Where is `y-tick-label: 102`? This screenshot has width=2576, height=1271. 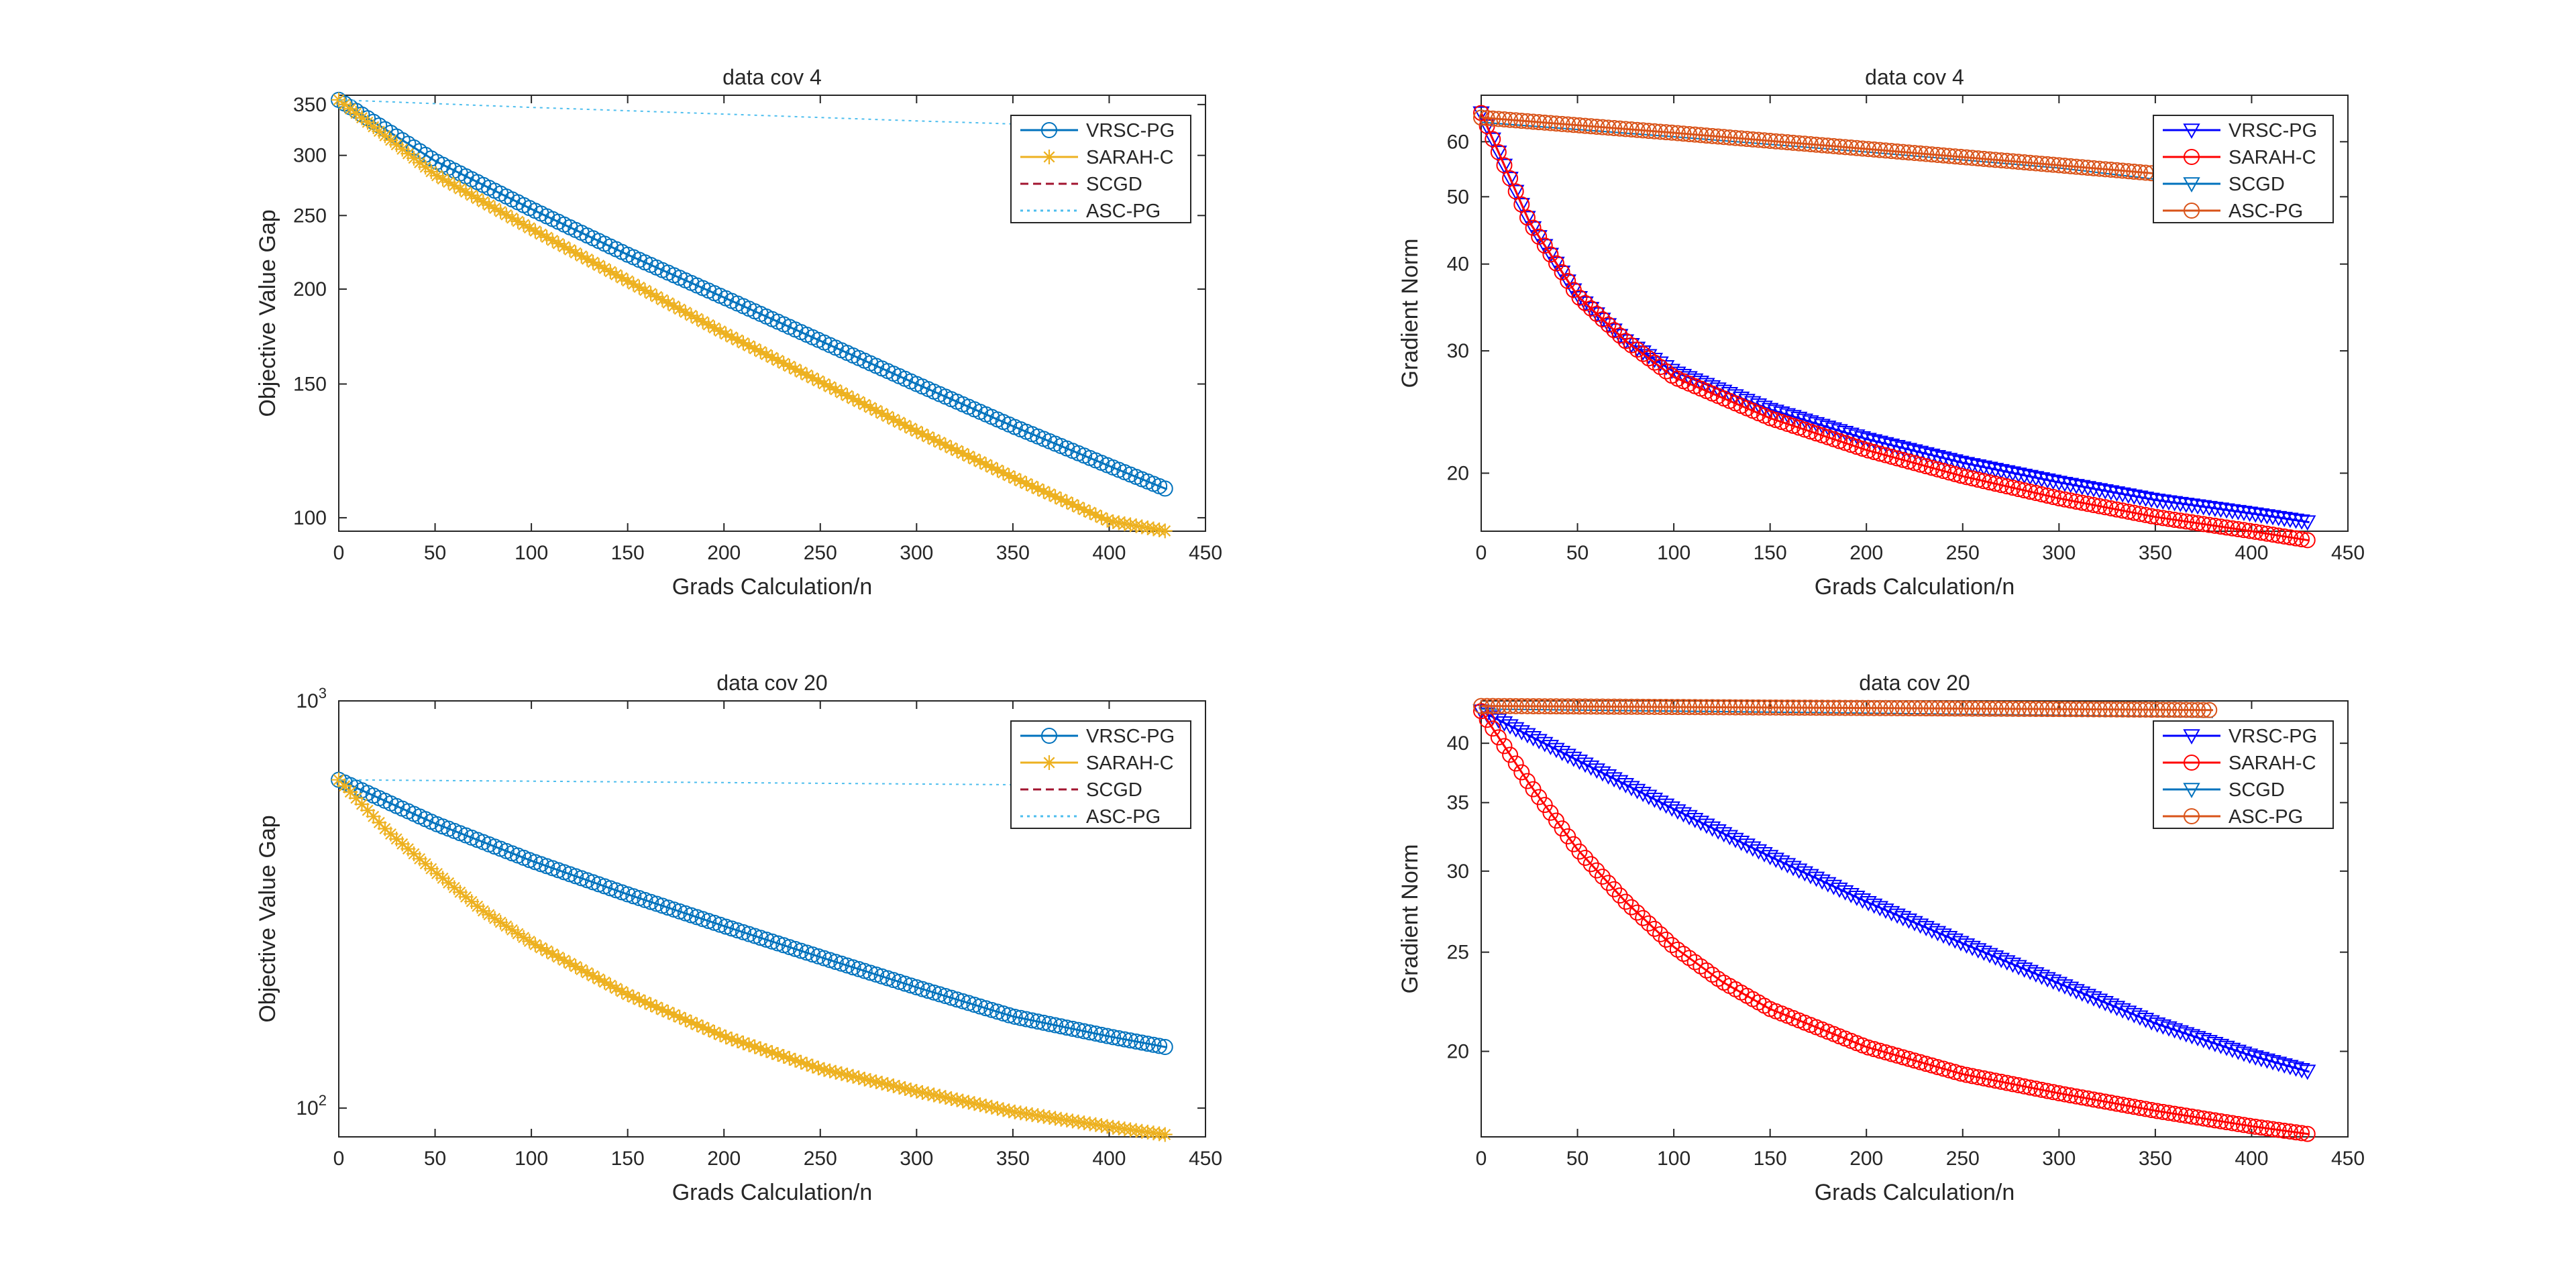
y-tick-label: 102 is located at coordinates (311, 1105).